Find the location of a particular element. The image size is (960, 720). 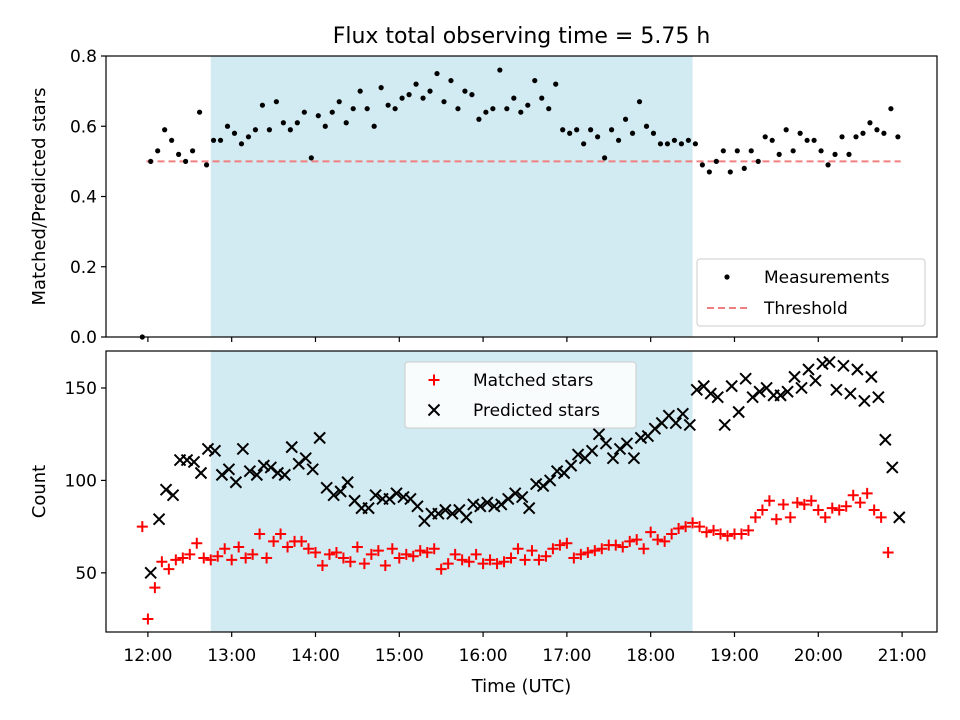

bottom-y-ticks: 50 100 150 is located at coordinates (85, 481).